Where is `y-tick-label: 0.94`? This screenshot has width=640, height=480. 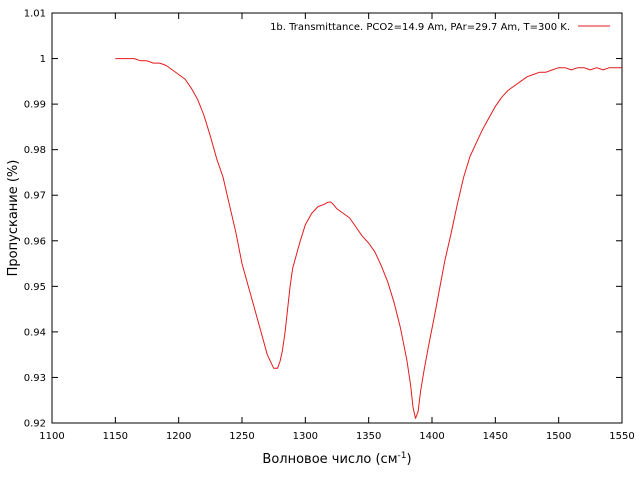 y-tick-label: 0.94 is located at coordinates (35, 332).